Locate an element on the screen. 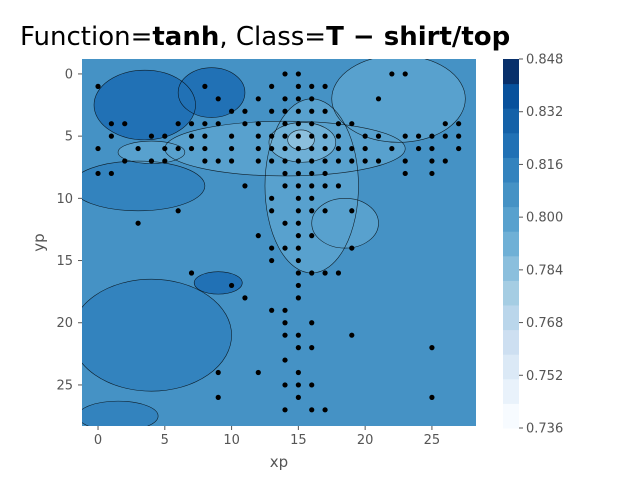 The height and width of the screenshot is (480, 640). x-tick-label: 5 is located at coordinates (165, 440).